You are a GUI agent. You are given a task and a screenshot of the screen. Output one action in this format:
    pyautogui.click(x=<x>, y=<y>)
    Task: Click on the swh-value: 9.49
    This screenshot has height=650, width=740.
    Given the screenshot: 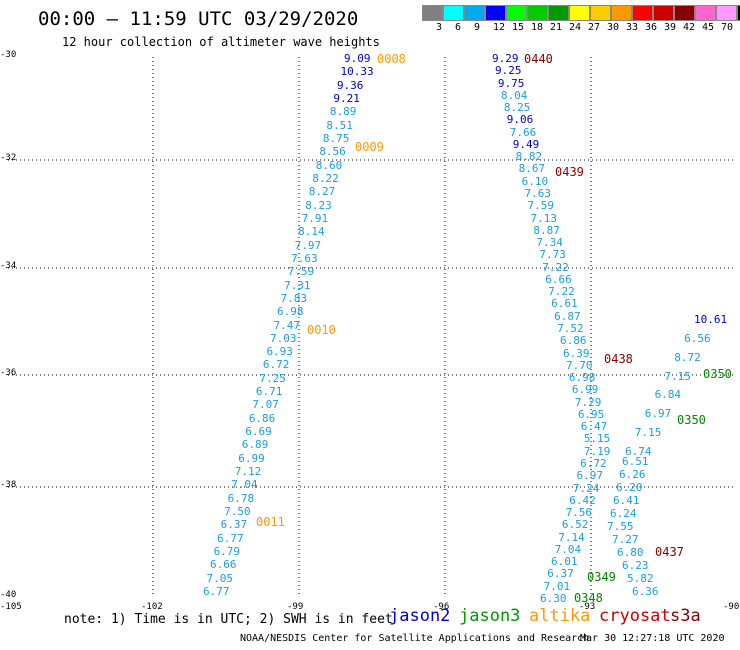 What is the action you would take?
    pyautogui.click(x=526, y=144)
    